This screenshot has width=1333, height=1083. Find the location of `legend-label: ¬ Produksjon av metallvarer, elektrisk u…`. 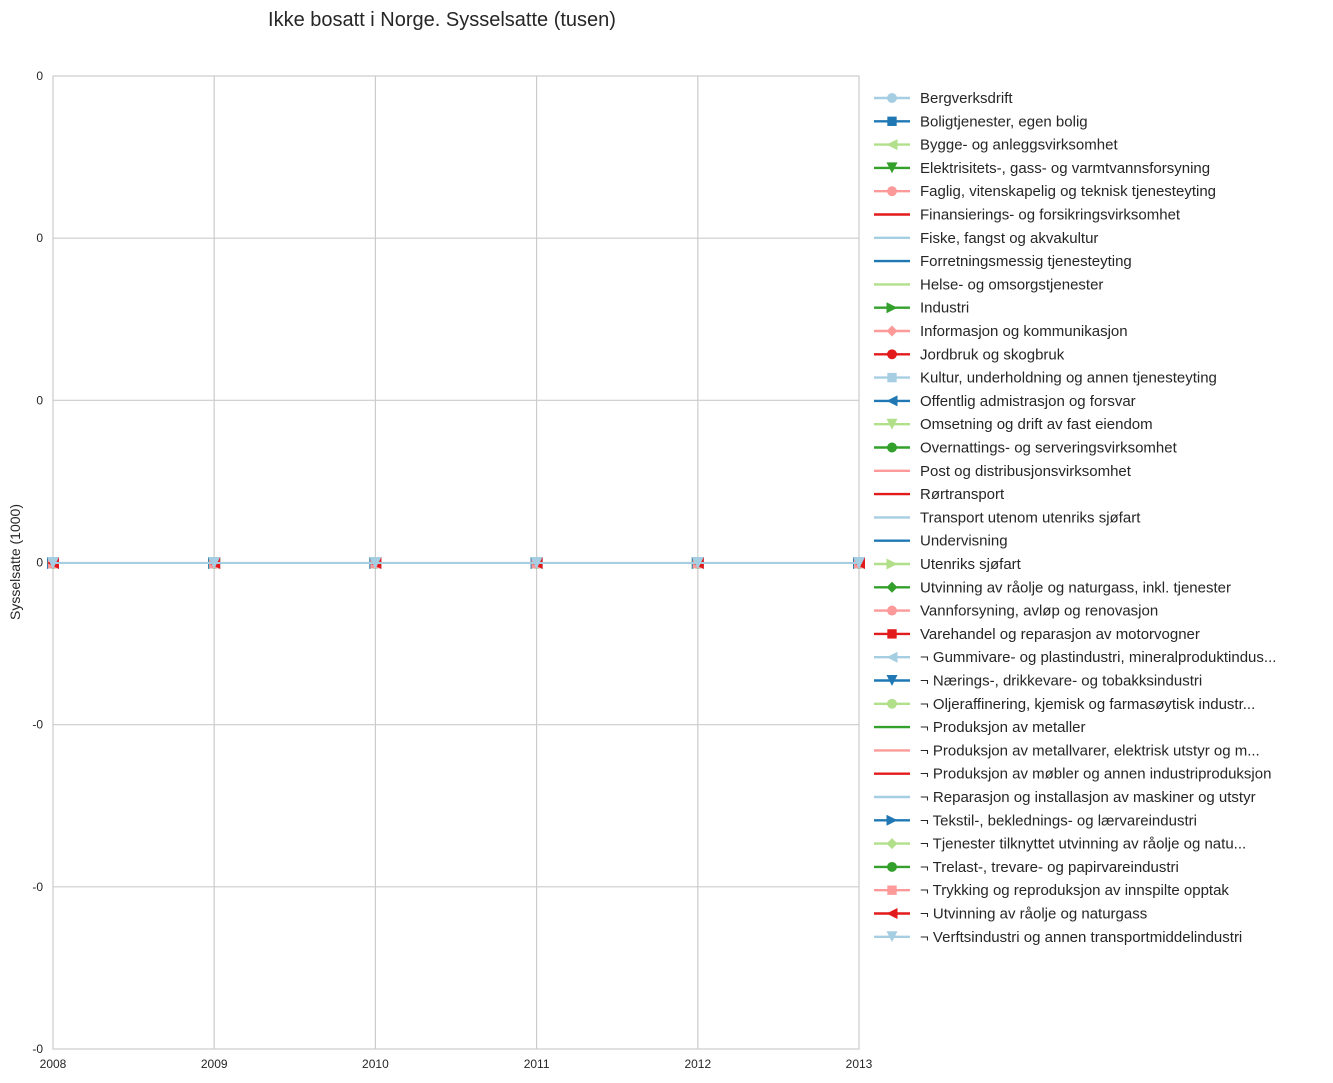

legend-label: ¬ Produksjon av metallvarer, elektrisk u… is located at coordinates (1090, 750).